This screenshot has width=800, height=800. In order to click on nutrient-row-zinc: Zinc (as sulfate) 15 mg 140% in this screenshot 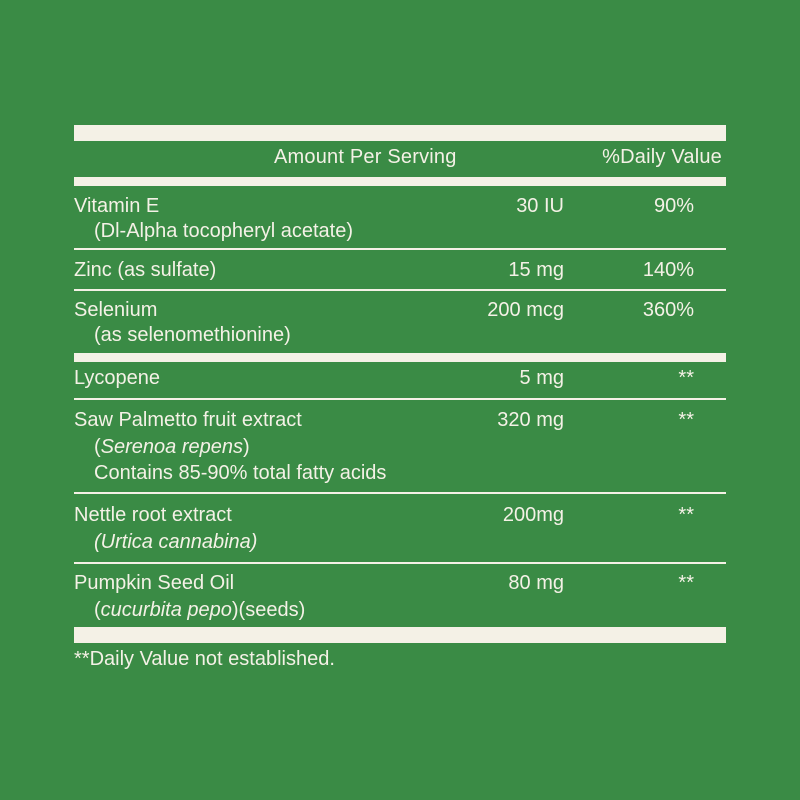, I will do `click(400, 272)`.